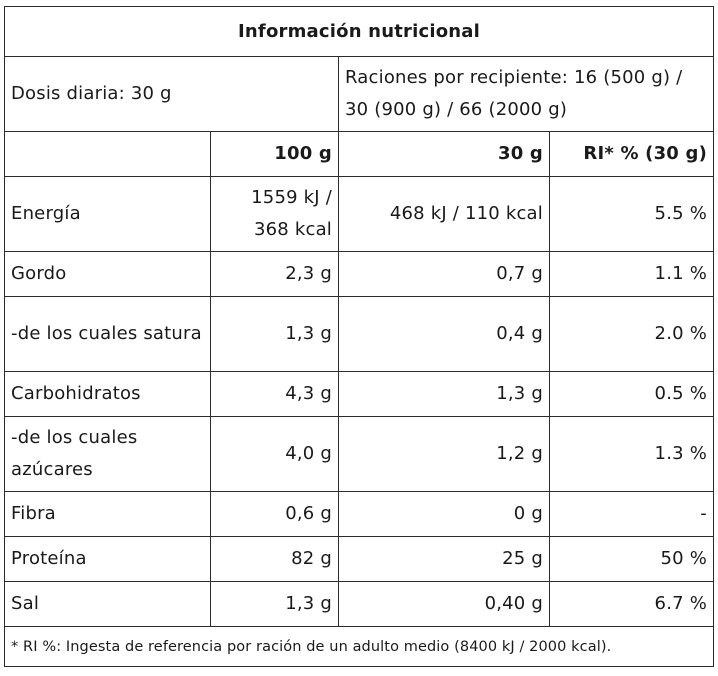  Describe the element at coordinates (444, 604) in the screenshot. I see `value-per-30g: 0,40 g` at that location.